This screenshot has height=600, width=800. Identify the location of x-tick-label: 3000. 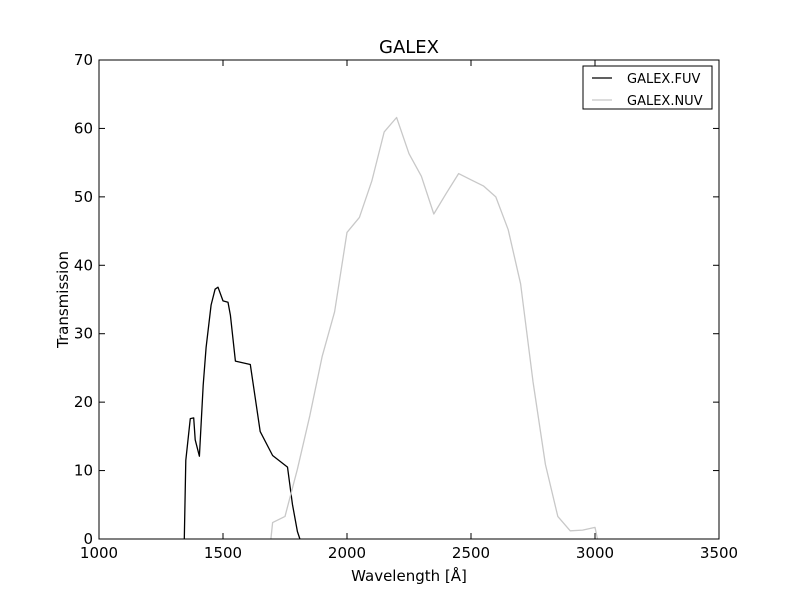
(595, 553).